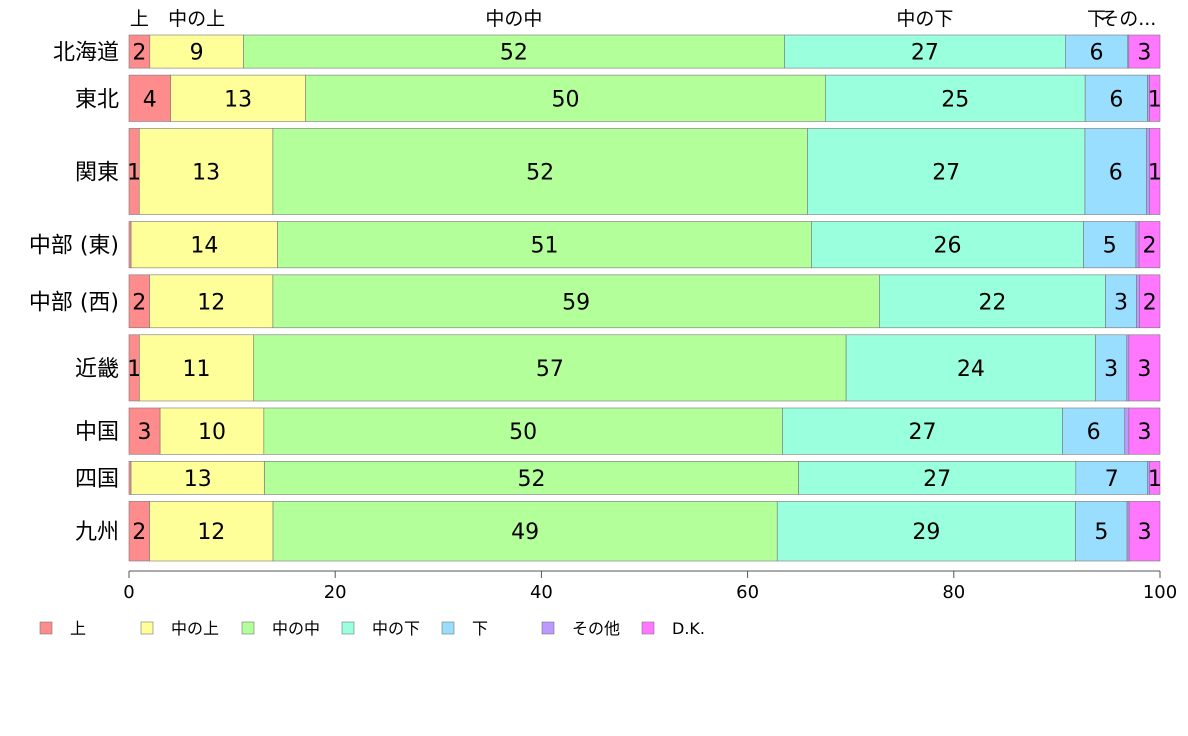 The image size is (1188, 736). What do you see at coordinates (196, 19) in the screenshot?
I see `top-series-label: 中の上` at bounding box center [196, 19].